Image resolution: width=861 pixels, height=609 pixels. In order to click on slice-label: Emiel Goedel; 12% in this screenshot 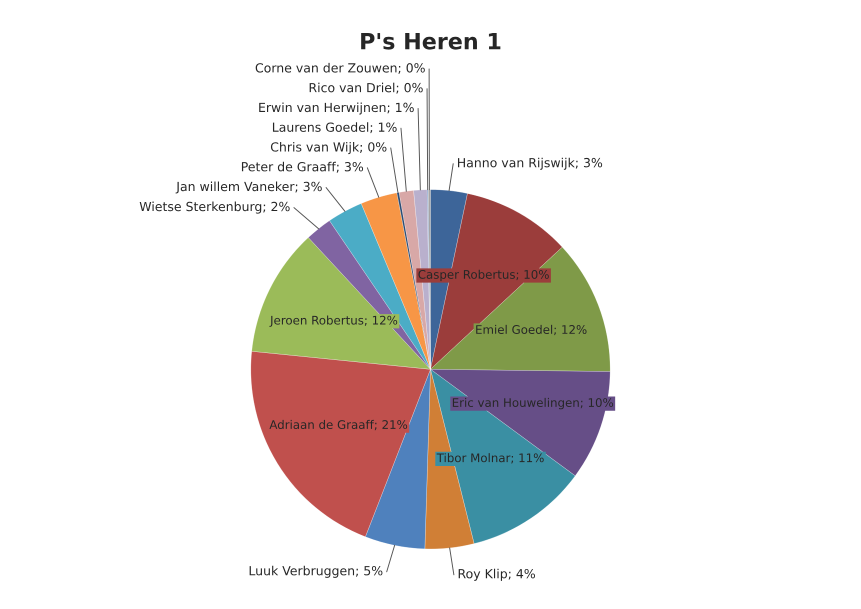, I will do `click(531, 330)`.